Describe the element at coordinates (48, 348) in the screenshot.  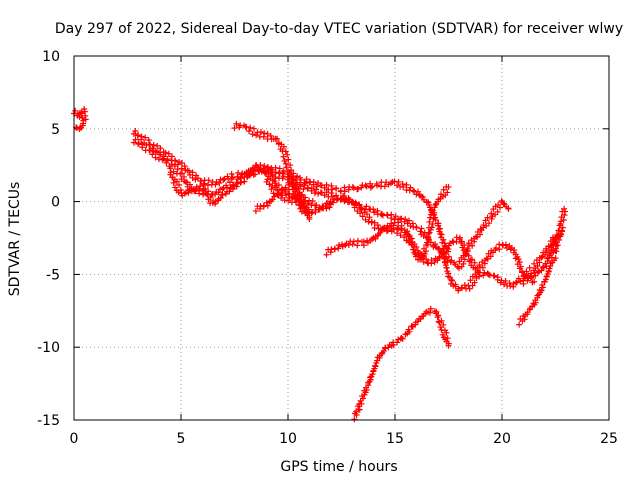
I see `y-tick-label: -10` at that location.